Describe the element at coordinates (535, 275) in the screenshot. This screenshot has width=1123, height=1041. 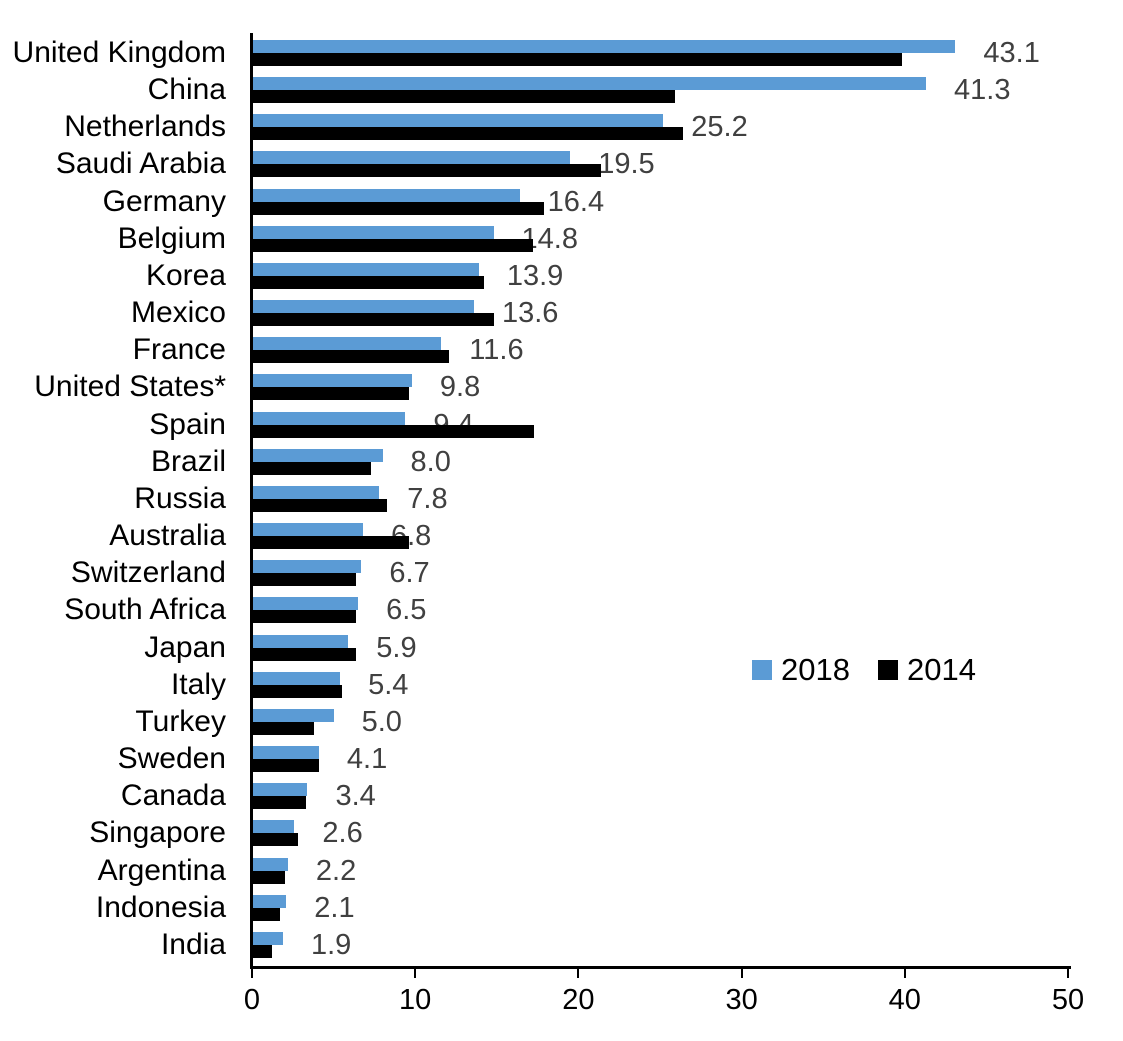
I see `value-label: 13.9` at that location.